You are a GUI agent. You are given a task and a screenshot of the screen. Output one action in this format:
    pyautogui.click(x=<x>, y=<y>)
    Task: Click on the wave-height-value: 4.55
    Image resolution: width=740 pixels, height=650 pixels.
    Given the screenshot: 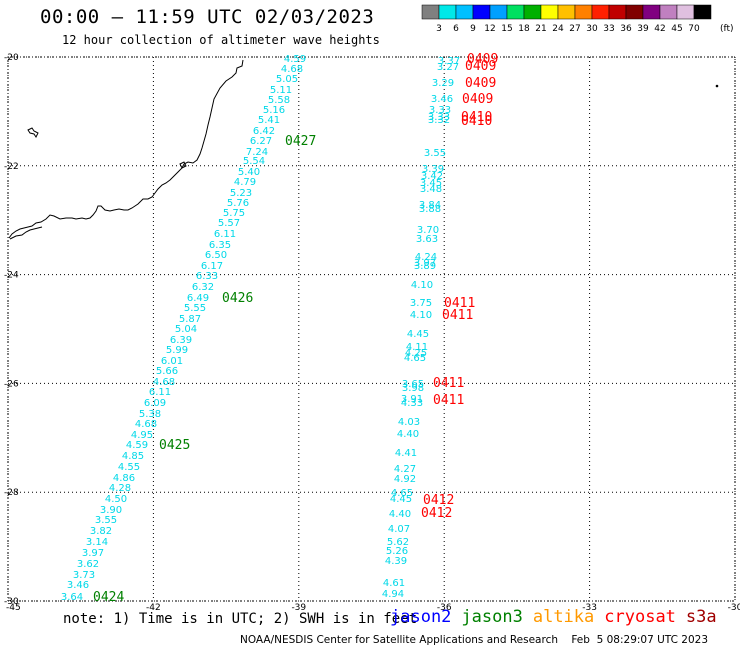 What is the action you would take?
    pyautogui.click(x=129, y=467)
    